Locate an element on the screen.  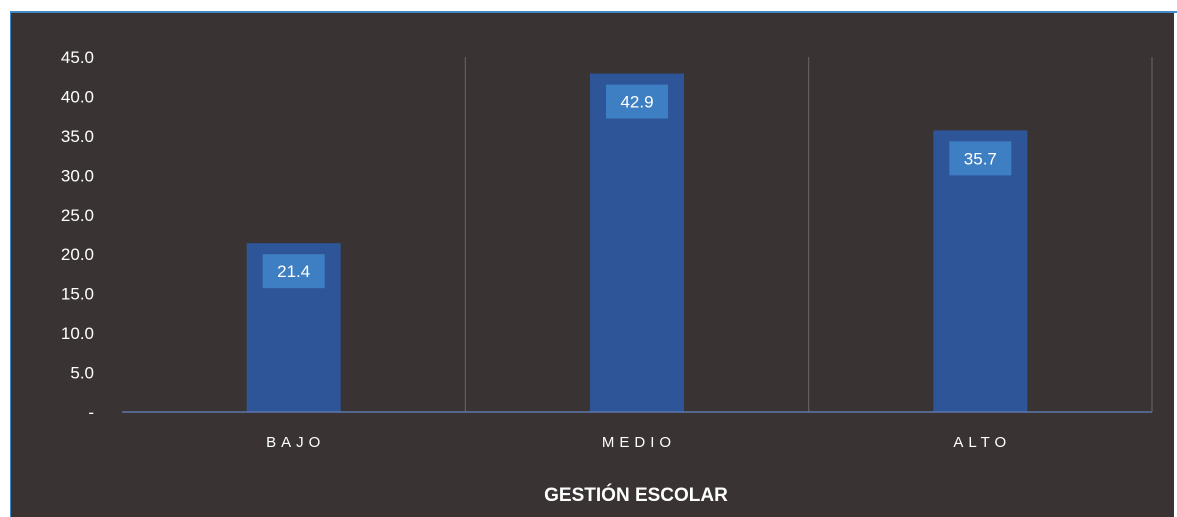
y-tick-label: - is located at coordinates (91, 412).